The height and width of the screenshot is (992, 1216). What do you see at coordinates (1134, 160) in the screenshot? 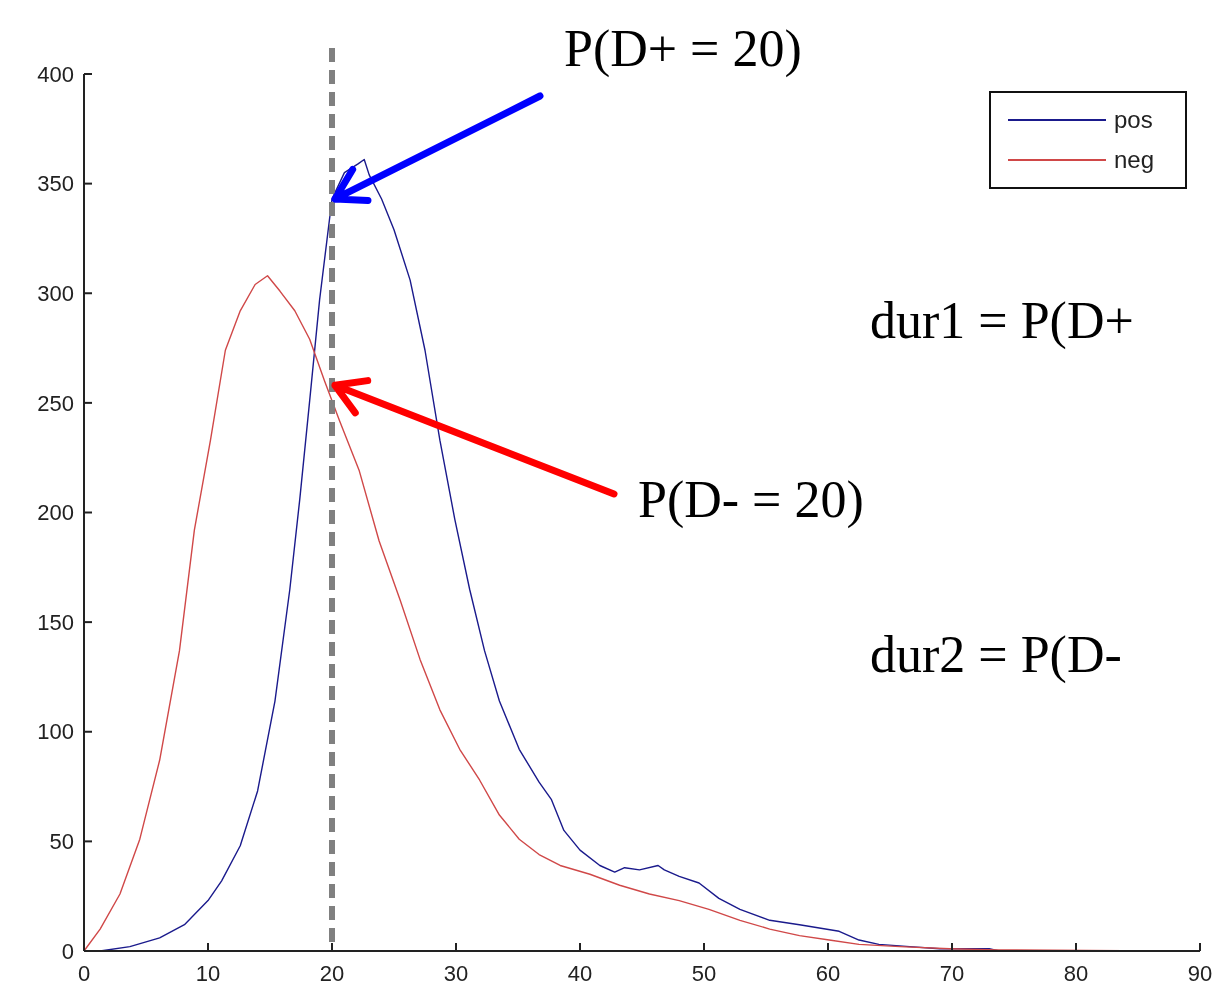
I see `legend-label: neg` at bounding box center [1134, 160].